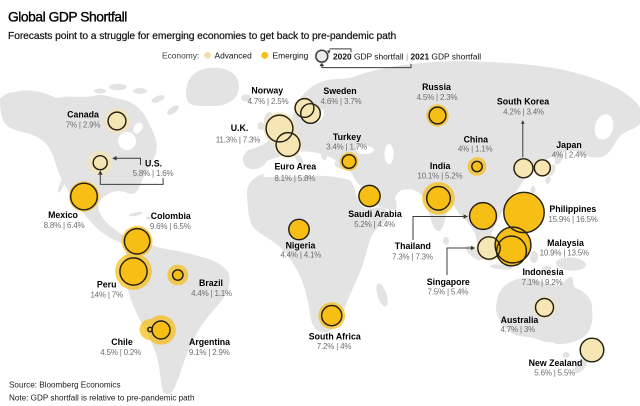 The height and width of the screenshot is (406, 640). I want to click on svg-text: 4.7% | 2.5%, so click(268, 101).